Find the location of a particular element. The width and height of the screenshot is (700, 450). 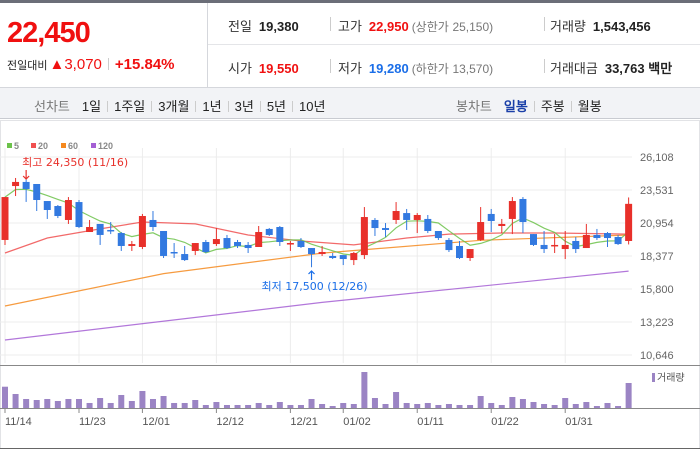

high-value: 22,950 is located at coordinates (388, 26).